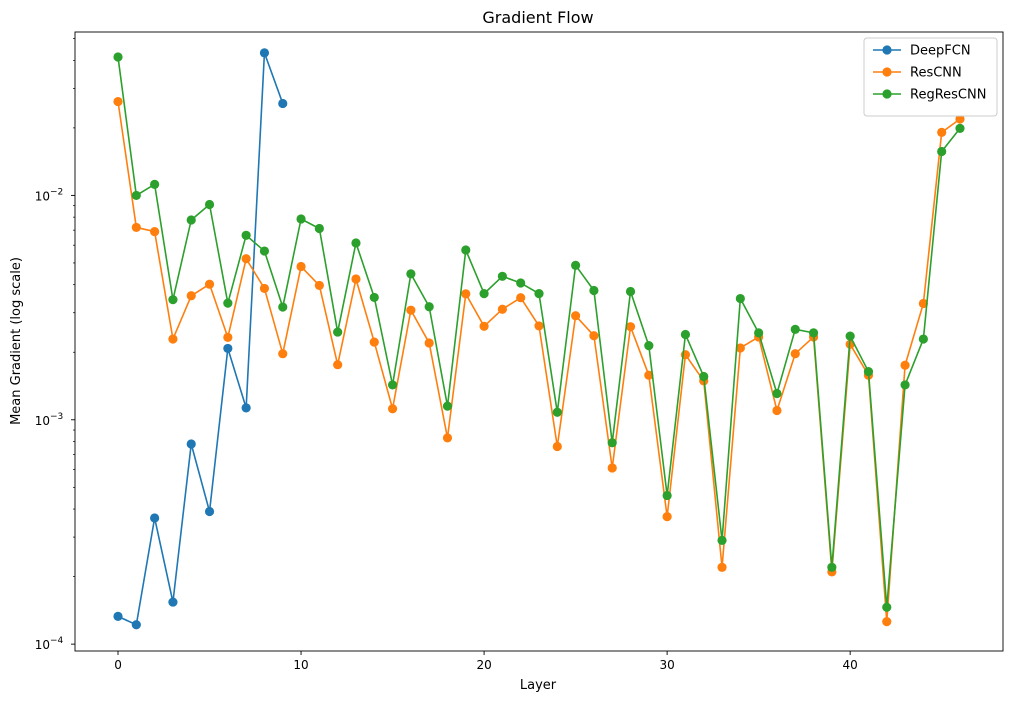 The image size is (1012, 701). I want to click on x-tick-label: 20, so click(483, 665).